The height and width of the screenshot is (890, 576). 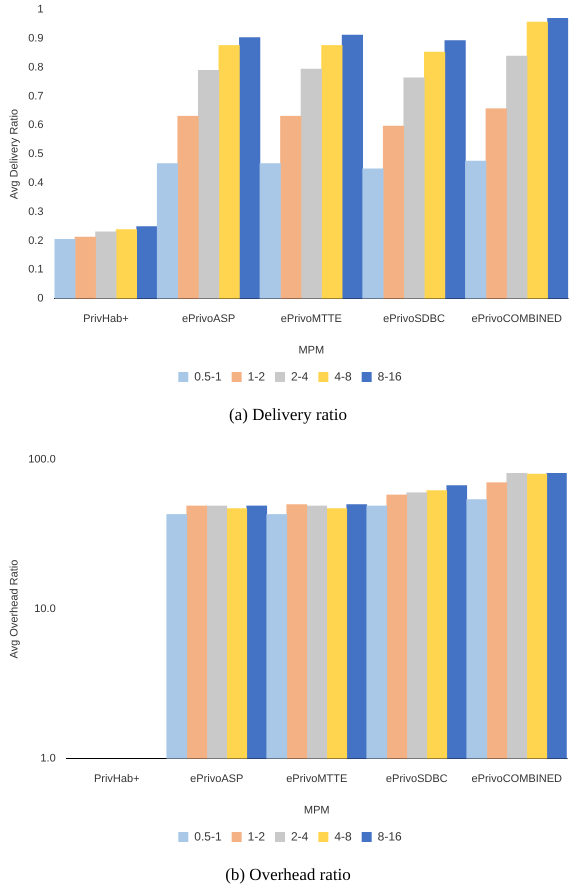 I want to click on y-tick-label: 0.3, so click(x=36, y=212).